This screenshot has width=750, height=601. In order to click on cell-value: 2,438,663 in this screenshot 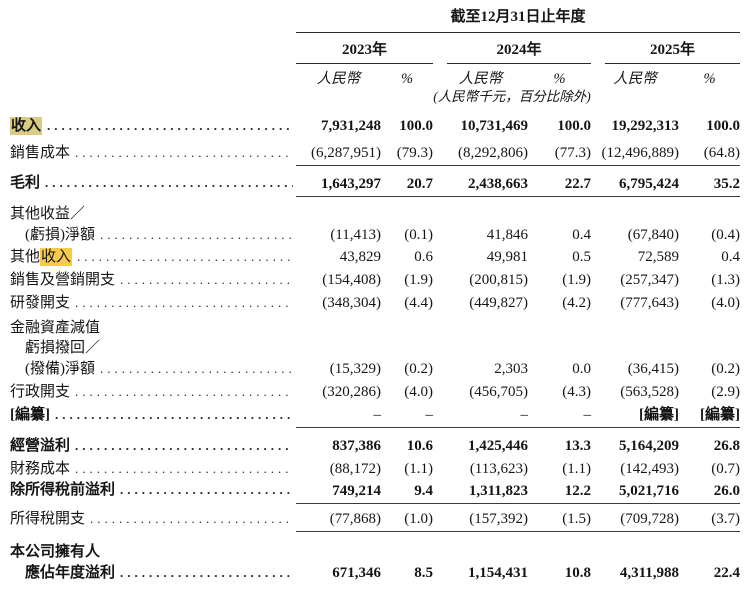, I will do `click(480, 186)`.